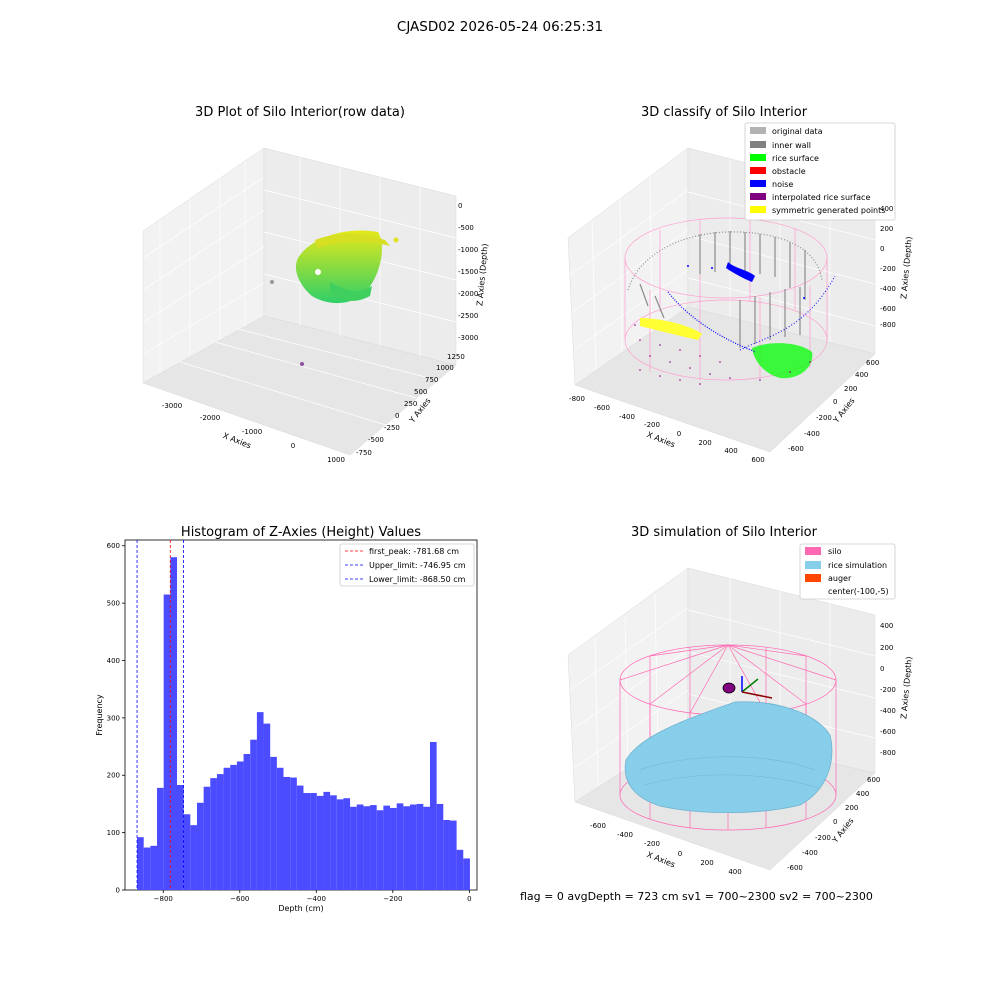 The image size is (1000, 1000). Describe the element at coordinates (417, 565) in the screenshot. I see `legend-label: Upper_limit: -746.95 cm` at that location.